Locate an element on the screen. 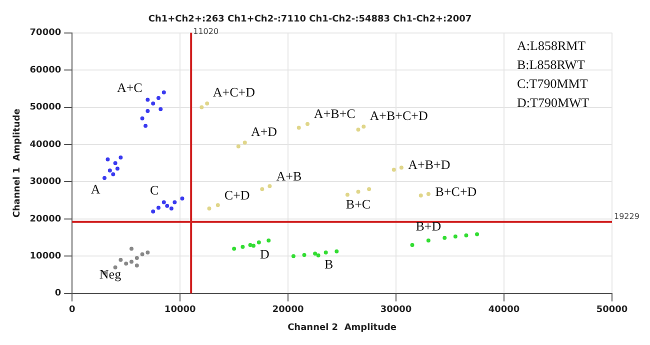 The image size is (650, 345). annotation: C:T790MMT is located at coordinates (552, 84).